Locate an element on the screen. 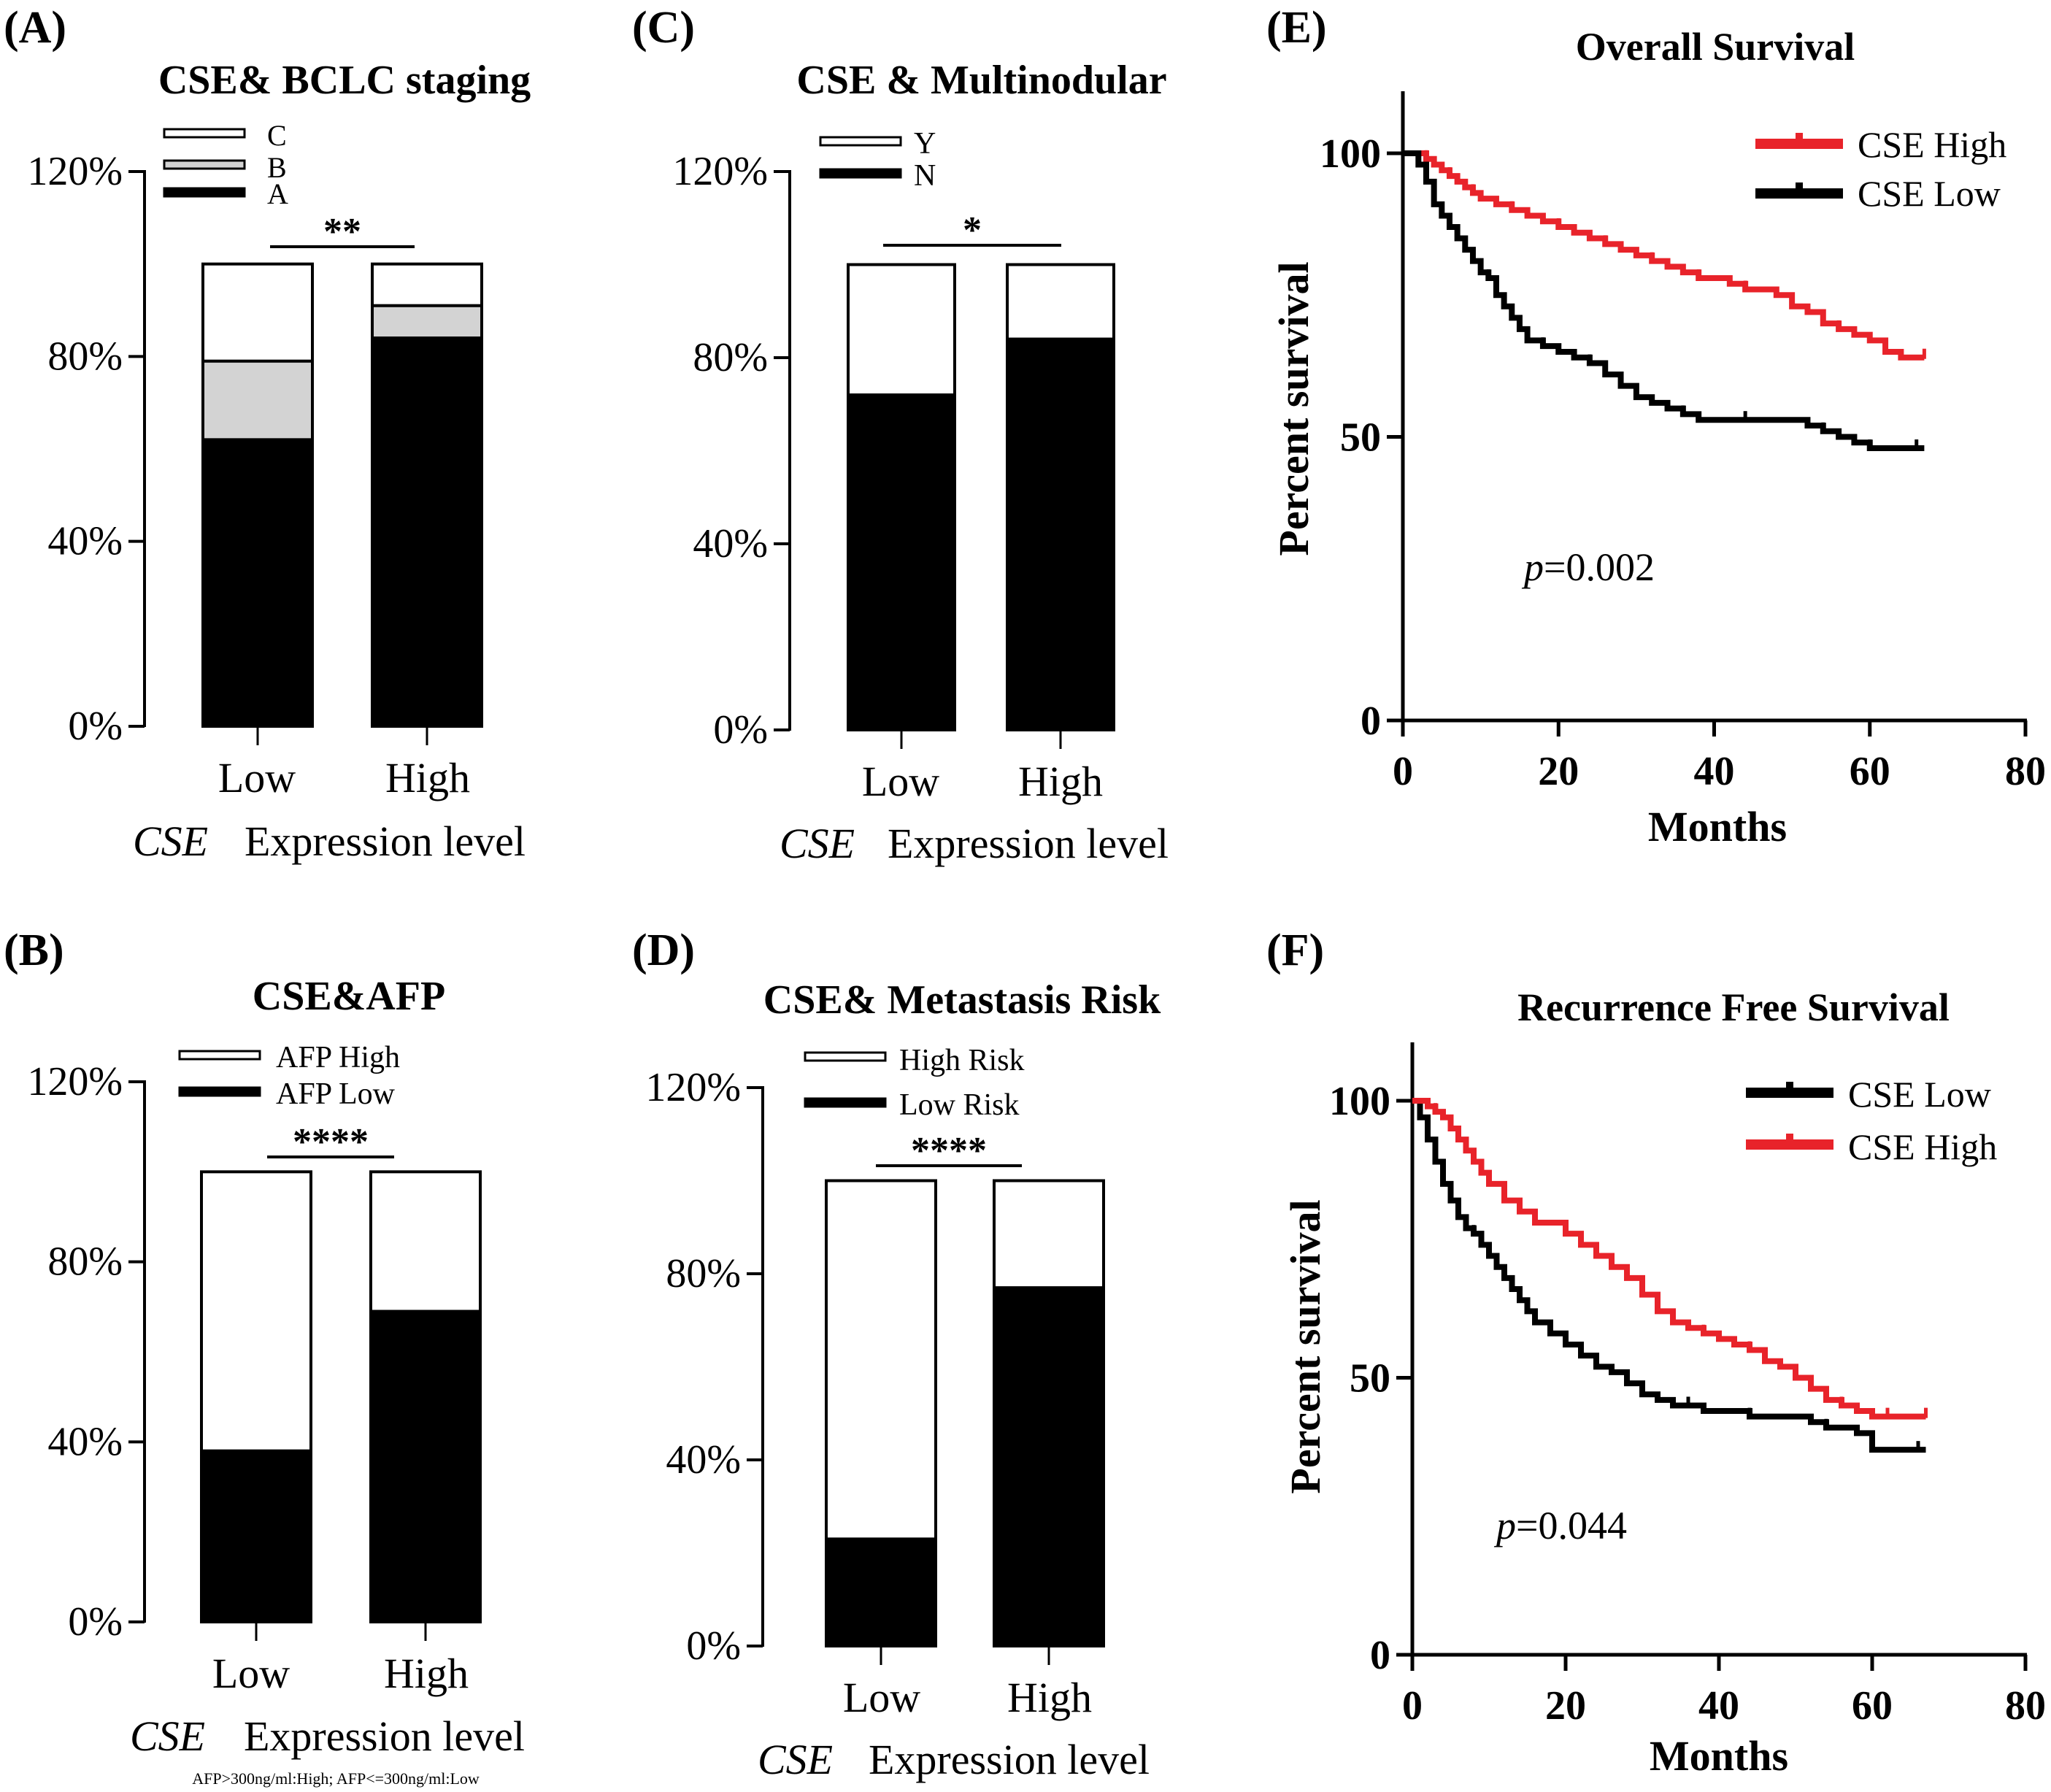 This screenshot has width=2051, height=1792. legend-swatch-n is located at coordinates (860, 173).